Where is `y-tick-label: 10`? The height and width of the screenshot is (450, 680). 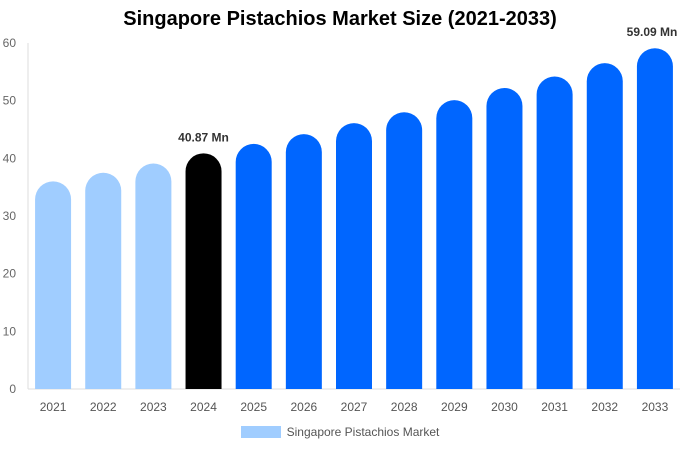
y-tick-label: 10 is located at coordinates (10, 331).